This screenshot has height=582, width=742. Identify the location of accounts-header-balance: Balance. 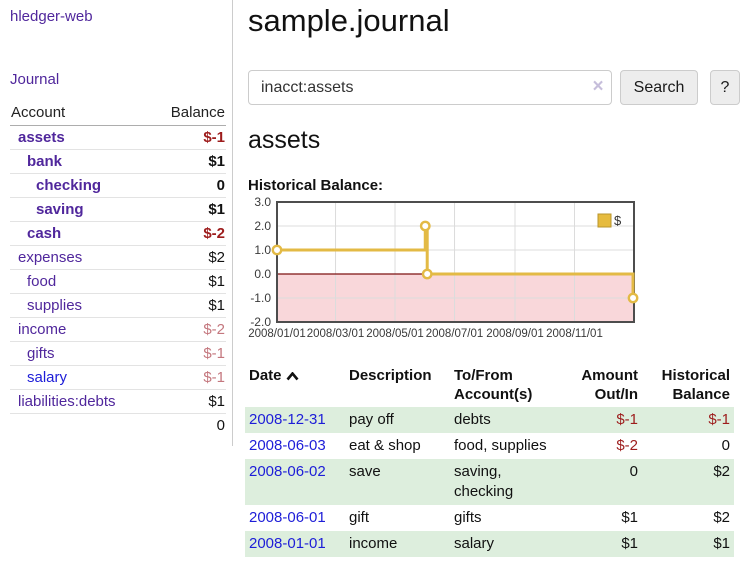
(188, 113).